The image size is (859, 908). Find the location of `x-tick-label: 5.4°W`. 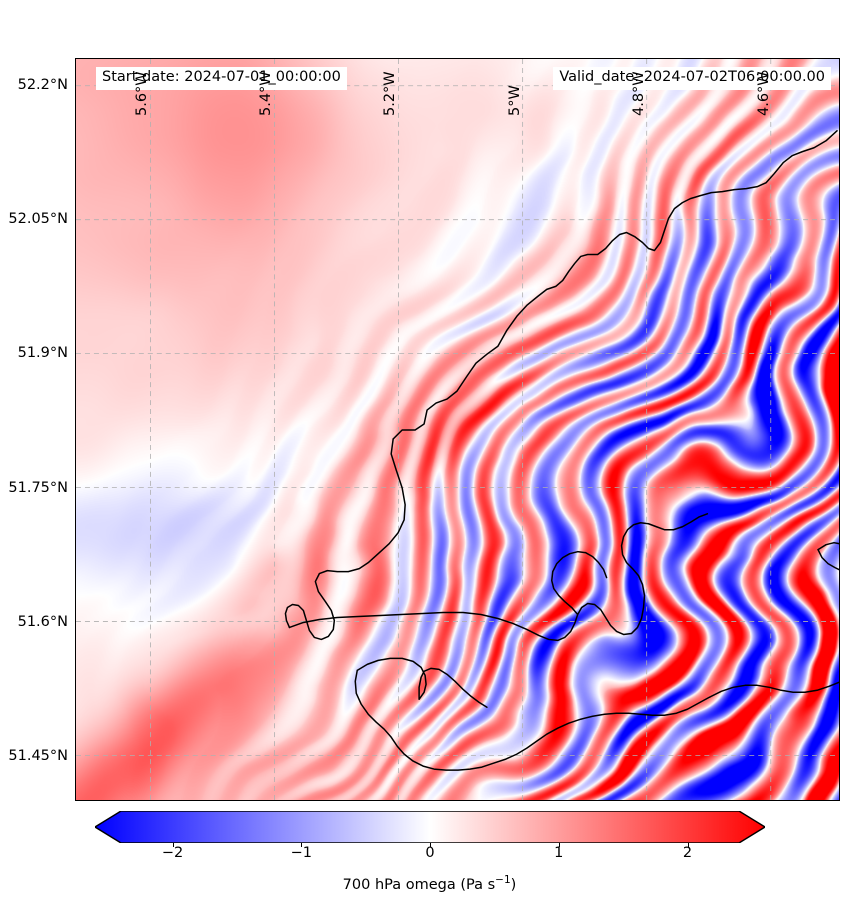

x-tick-label: 5.4°W is located at coordinates (266, 93).